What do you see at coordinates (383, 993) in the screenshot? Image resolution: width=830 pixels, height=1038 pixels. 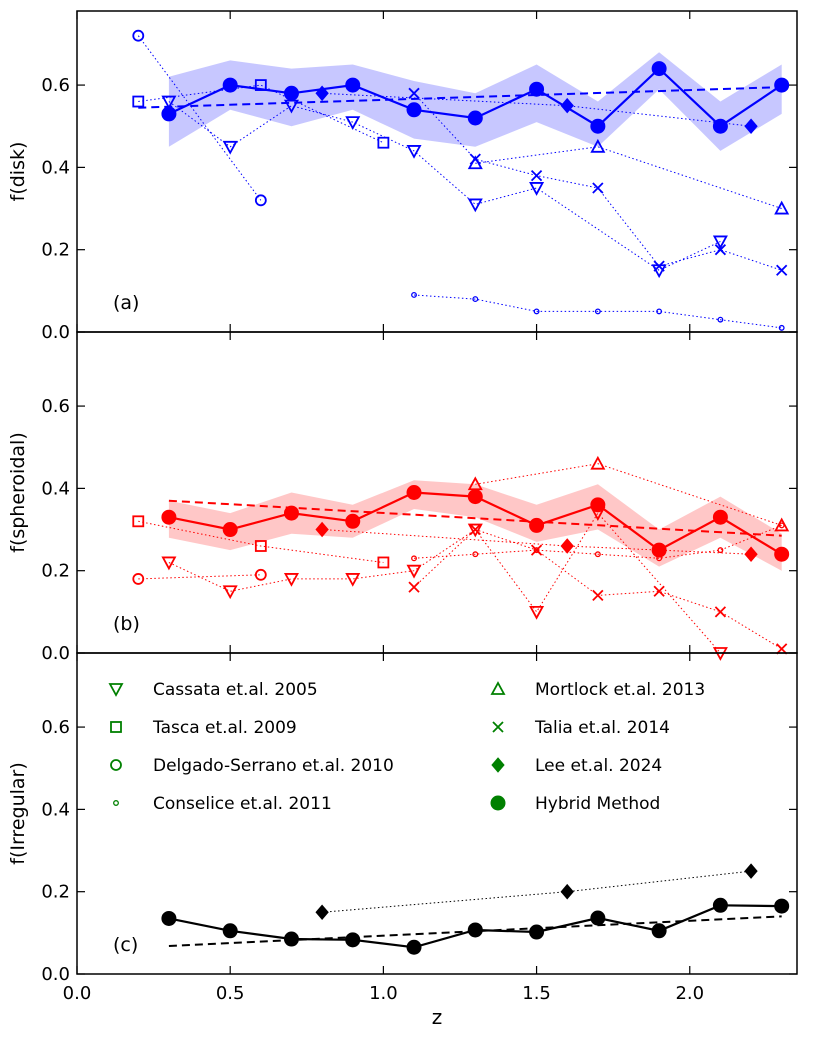 I see `x-tick-label: 1.0` at bounding box center [383, 993].